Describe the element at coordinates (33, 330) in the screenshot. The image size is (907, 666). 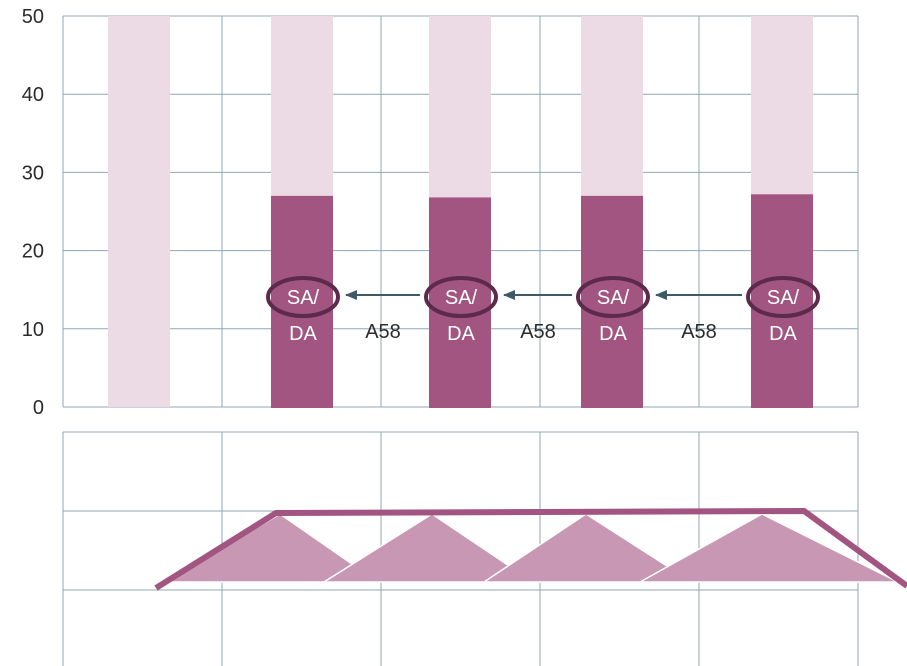
I see `y-tick-label: 10` at that location.